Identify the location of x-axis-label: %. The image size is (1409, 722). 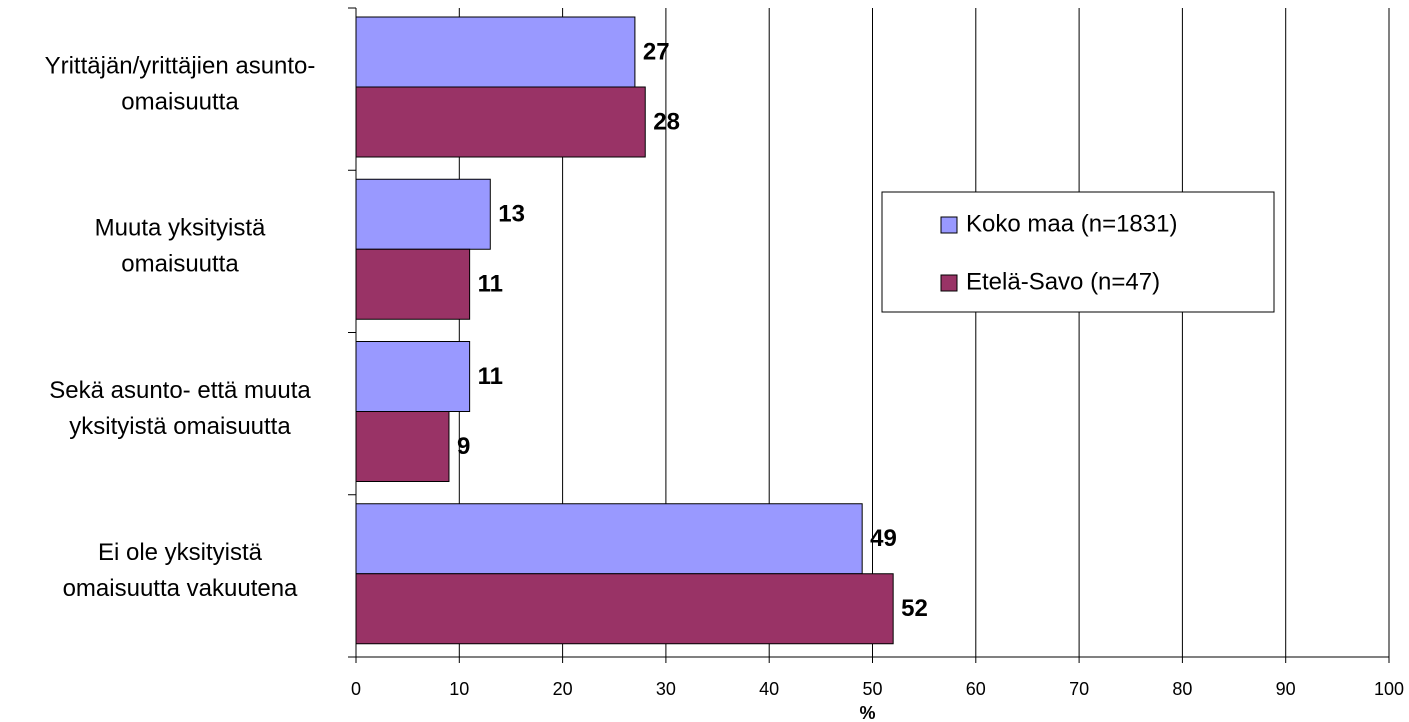
(867, 712).